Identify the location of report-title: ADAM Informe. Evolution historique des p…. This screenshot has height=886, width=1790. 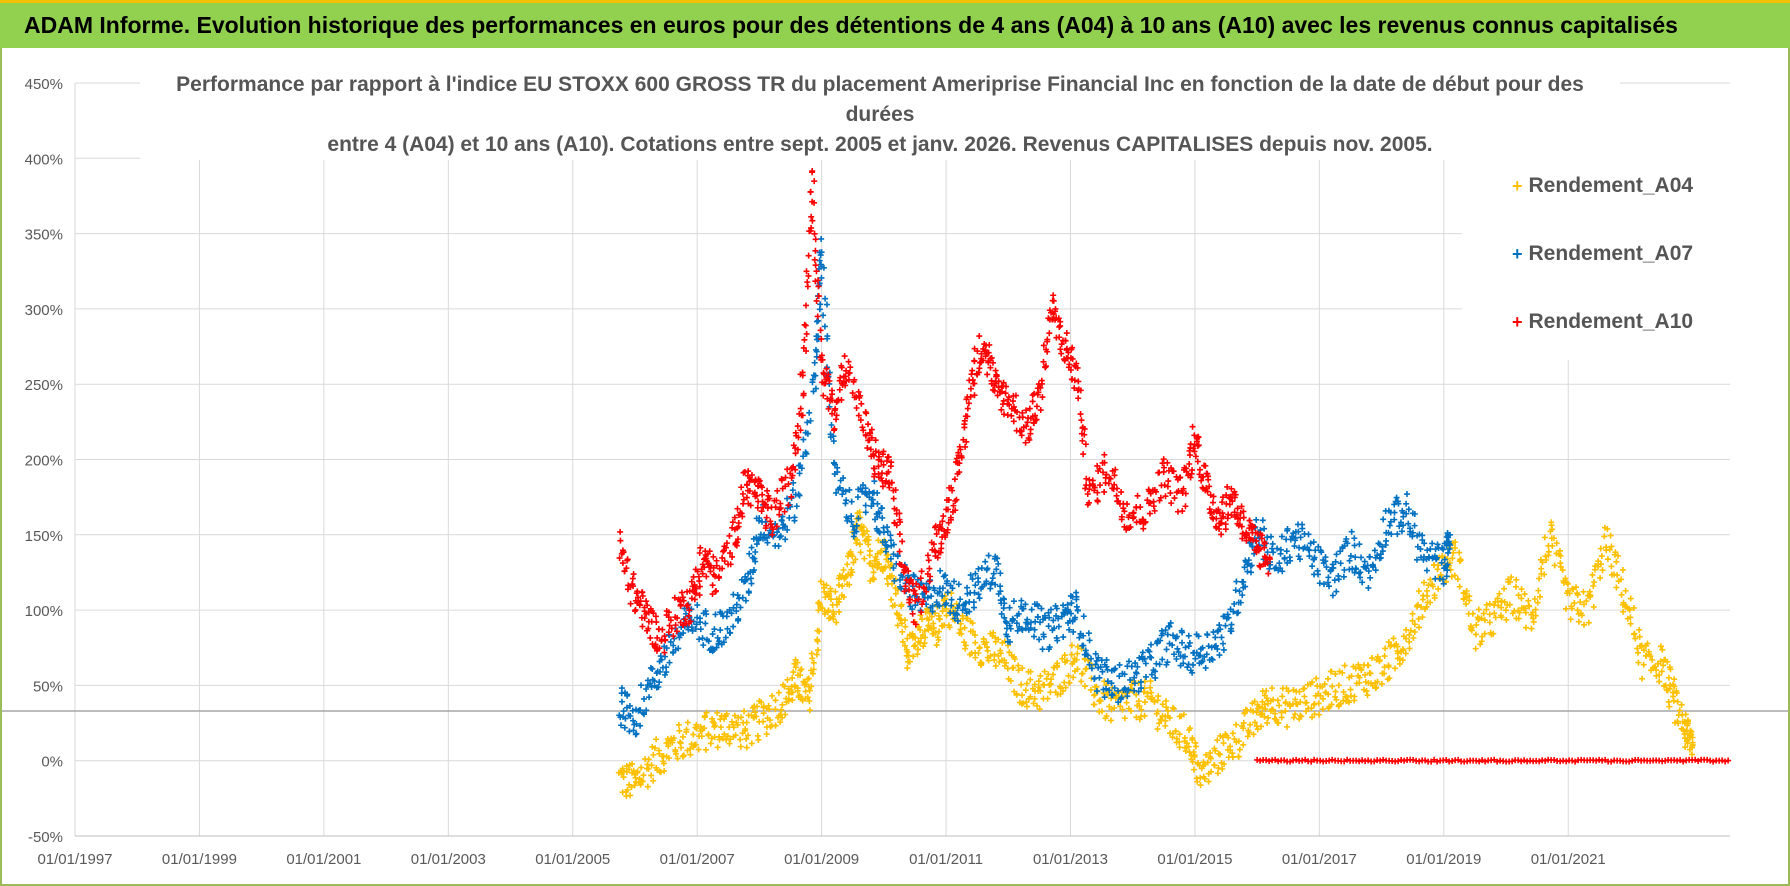
(851, 25).